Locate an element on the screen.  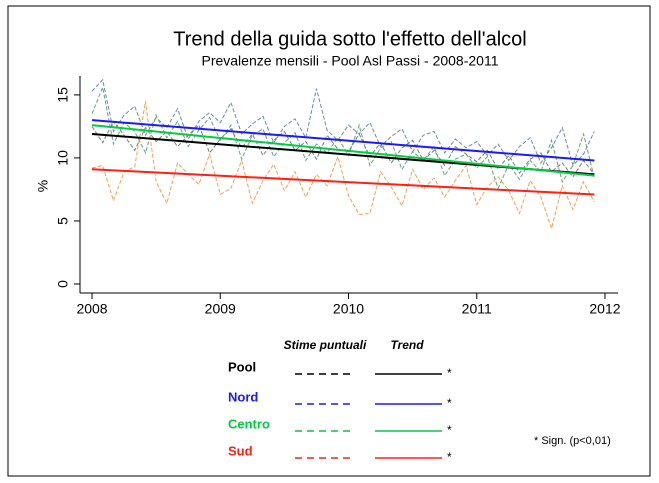
y-tick-label: 15 is located at coordinates (63, 95).